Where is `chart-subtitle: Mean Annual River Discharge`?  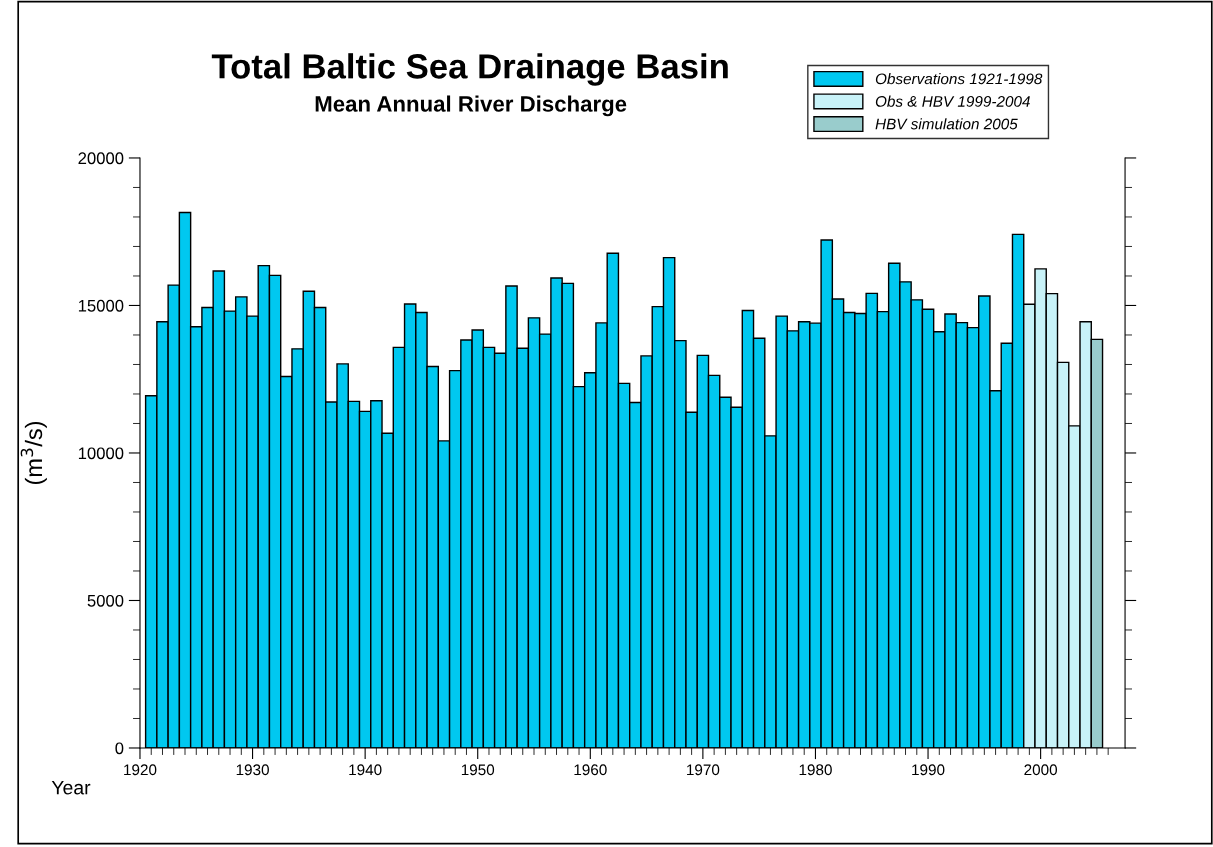 chart-subtitle: Mean Annual River Discharge is located at coordinates (471, 106).